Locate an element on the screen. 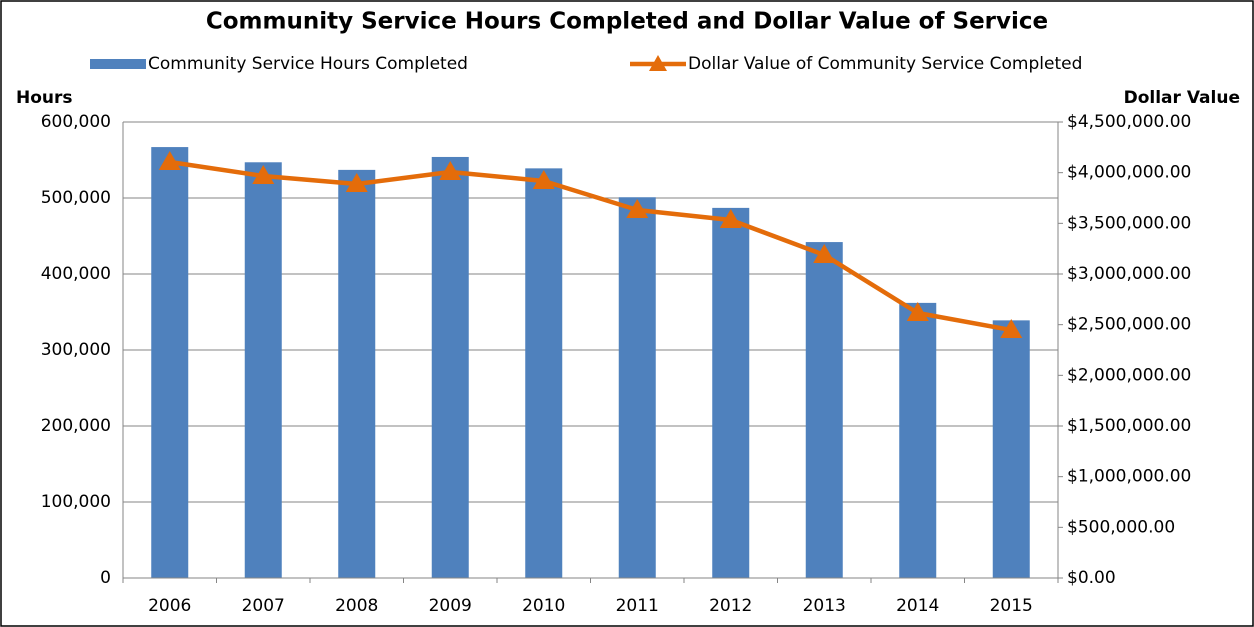 This screenshot has height=627, width=1254. x-tick-label: 2015 is located at coordinates (1011, 606).